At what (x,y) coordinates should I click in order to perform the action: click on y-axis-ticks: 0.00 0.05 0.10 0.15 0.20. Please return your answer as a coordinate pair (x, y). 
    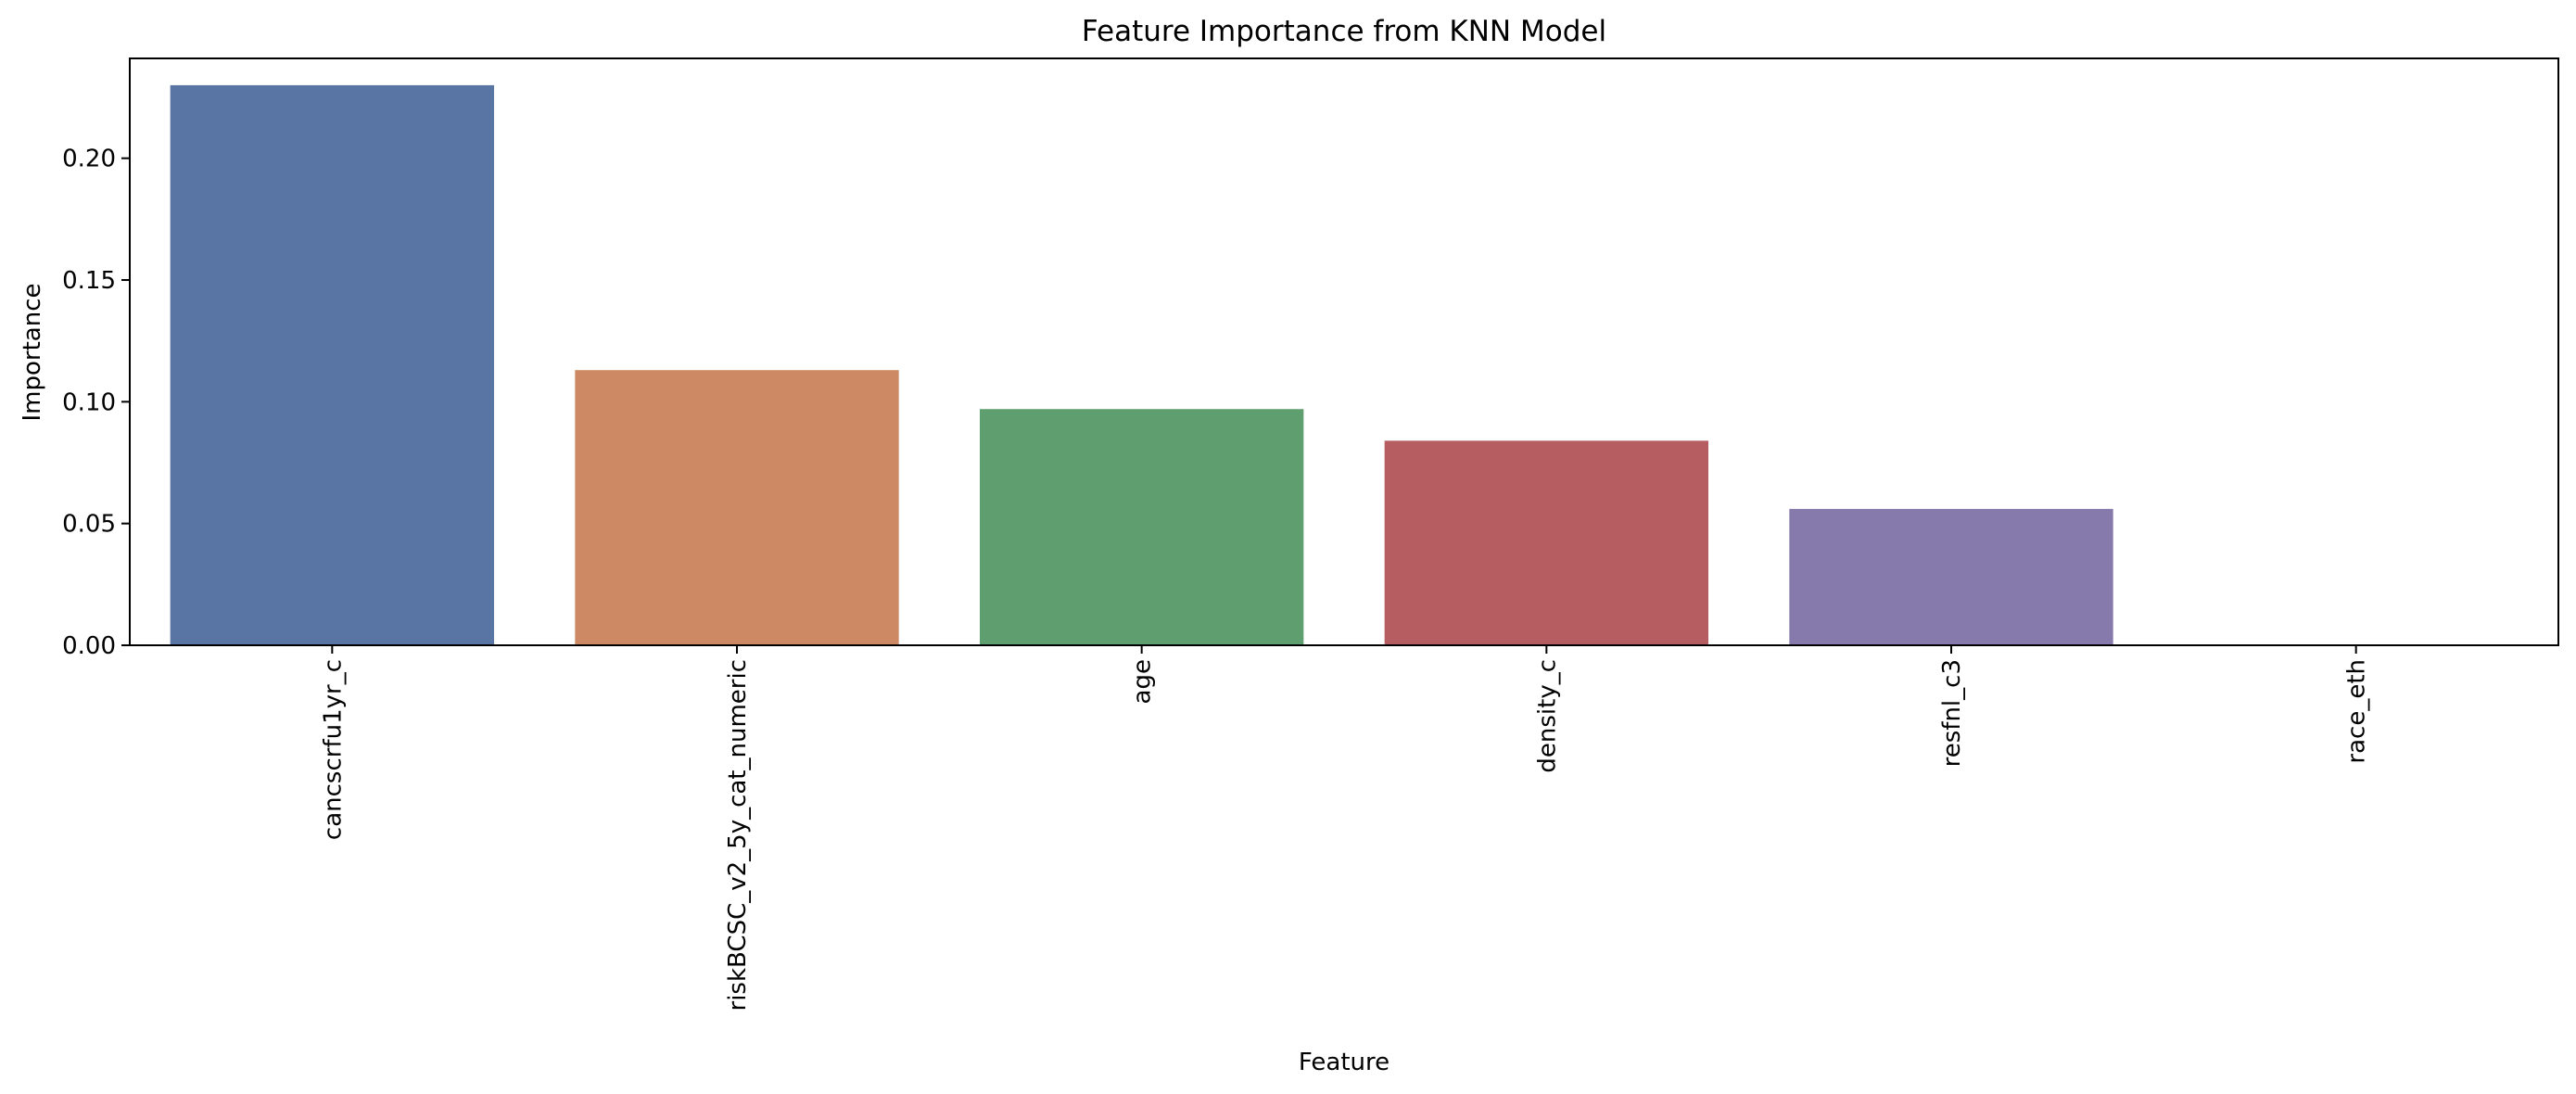
    Looking at the image, I should click on (96, 403).